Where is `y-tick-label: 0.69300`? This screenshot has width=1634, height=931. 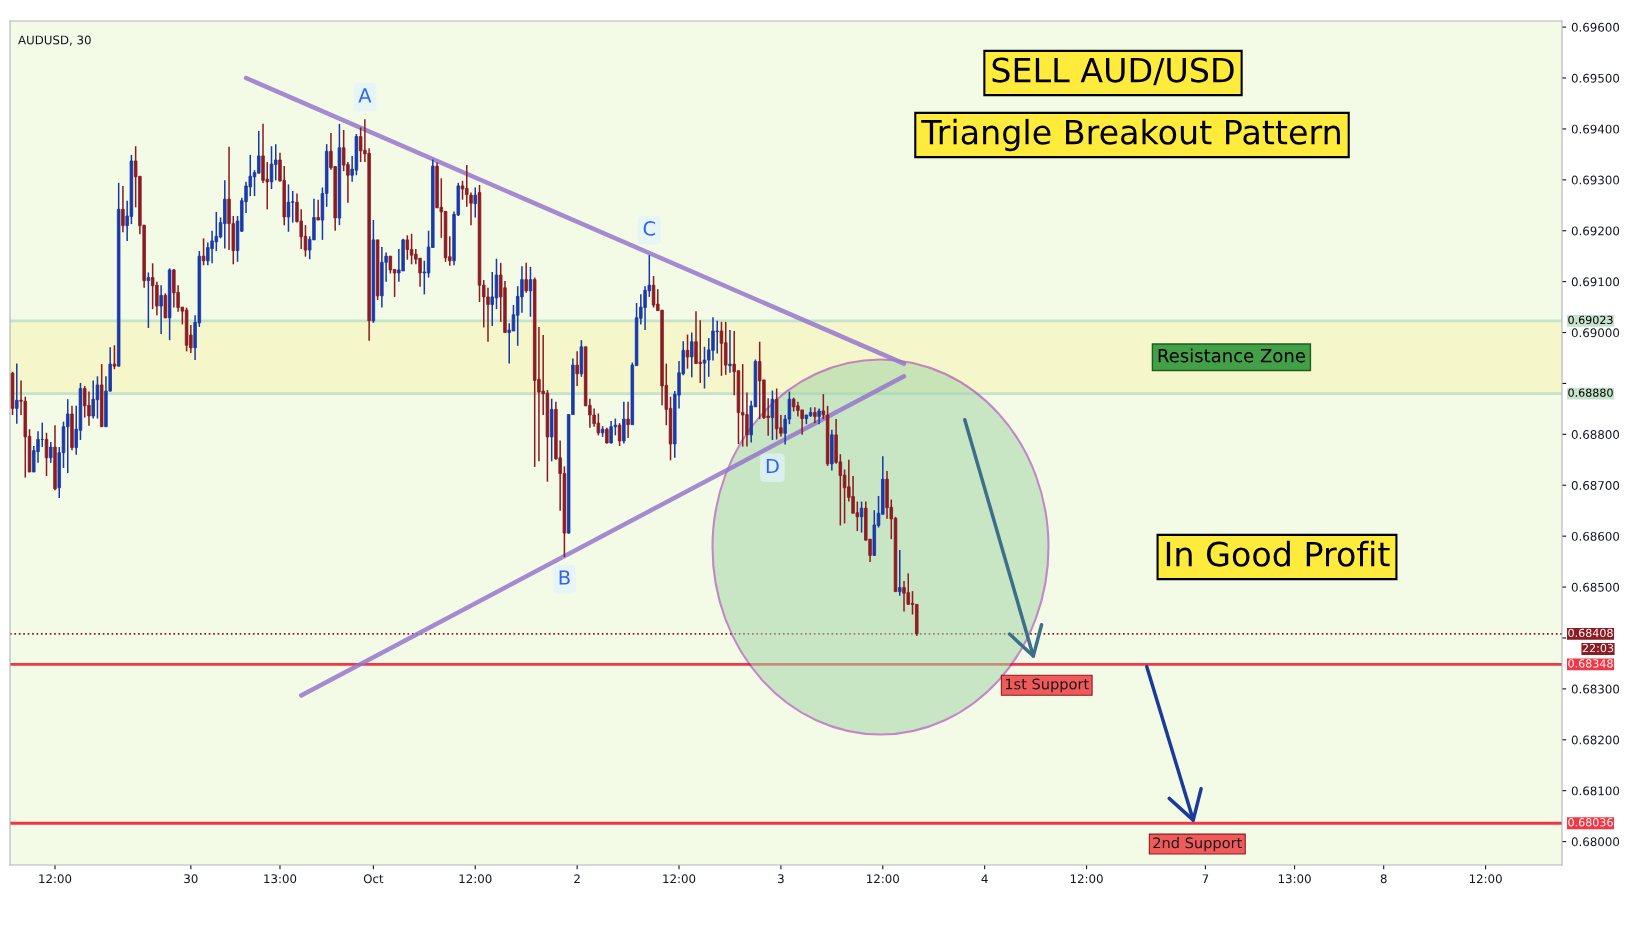
y-tick-label: 0.69300 is located at coordinates (1595, 180).